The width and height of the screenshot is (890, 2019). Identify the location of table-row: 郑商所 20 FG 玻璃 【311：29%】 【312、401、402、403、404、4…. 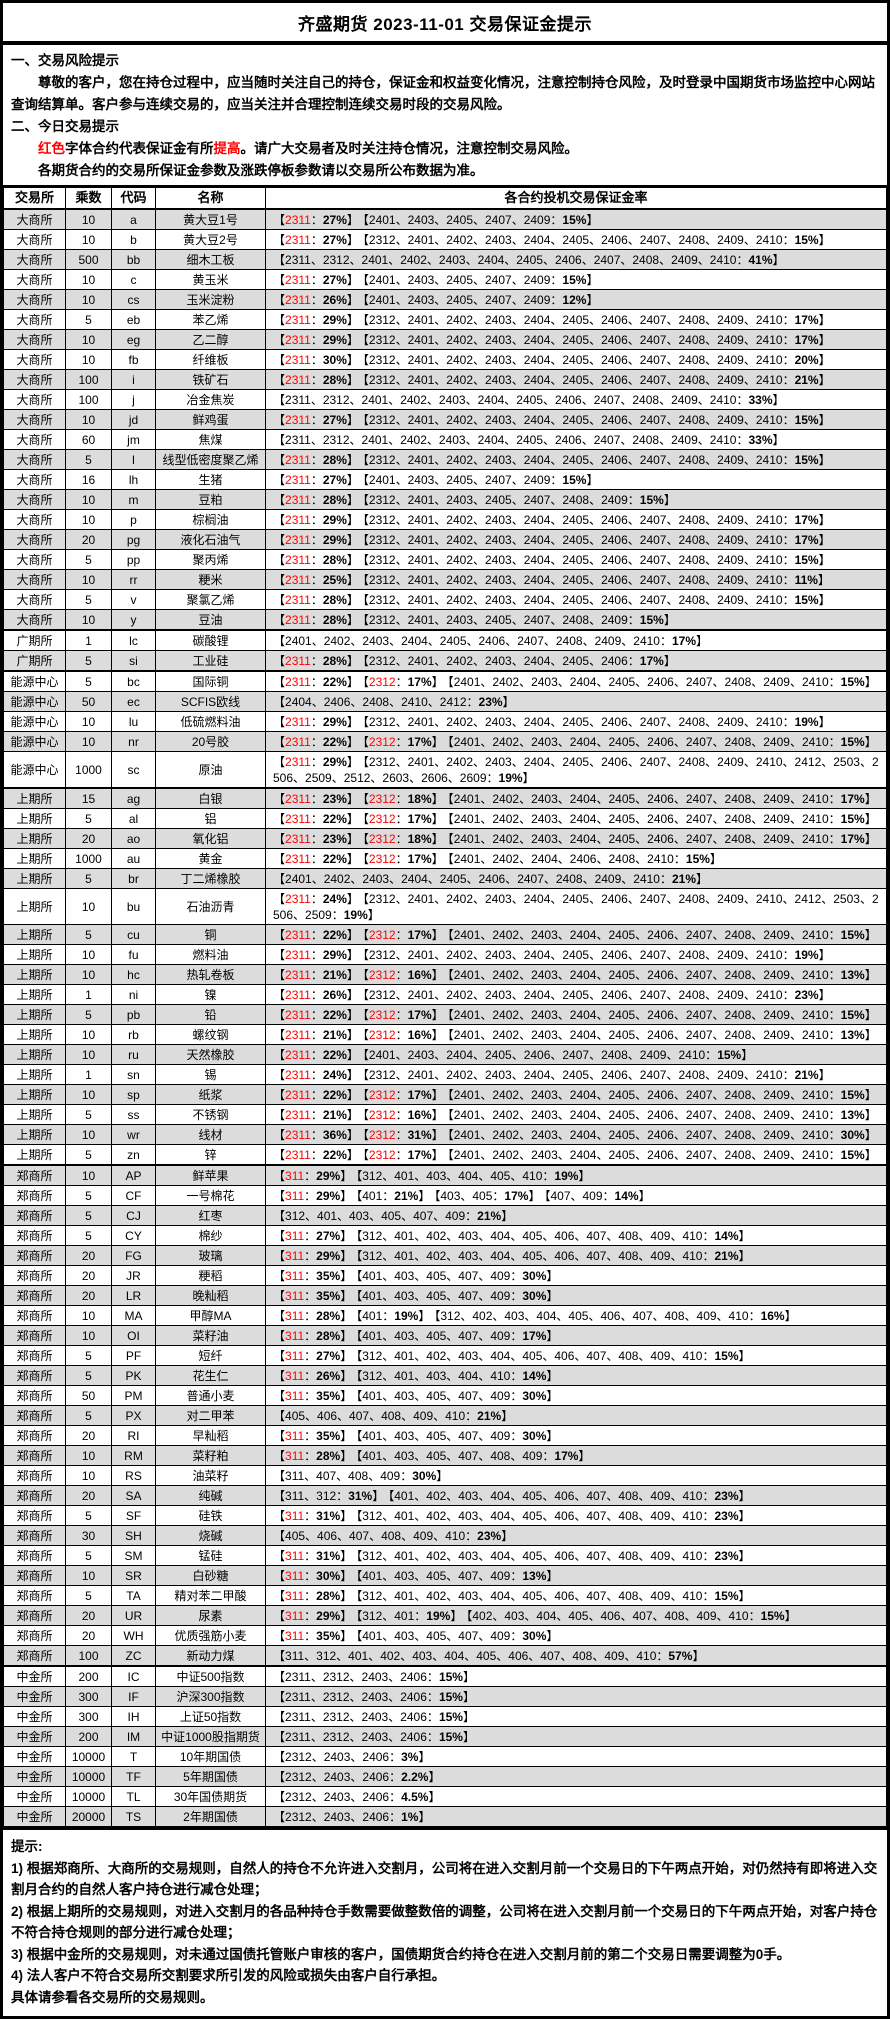
(445, 1255).